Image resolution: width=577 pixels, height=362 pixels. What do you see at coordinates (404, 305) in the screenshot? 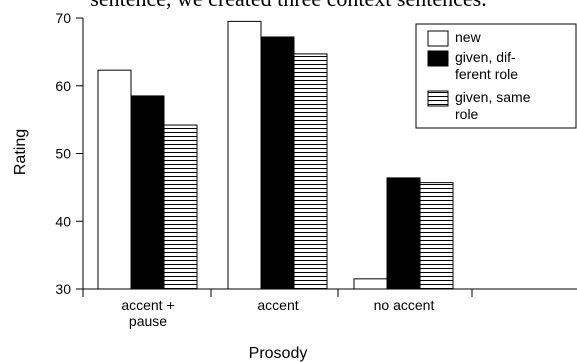
I see `x-tick-label-2: no accent` at bounding box center [404, 305].